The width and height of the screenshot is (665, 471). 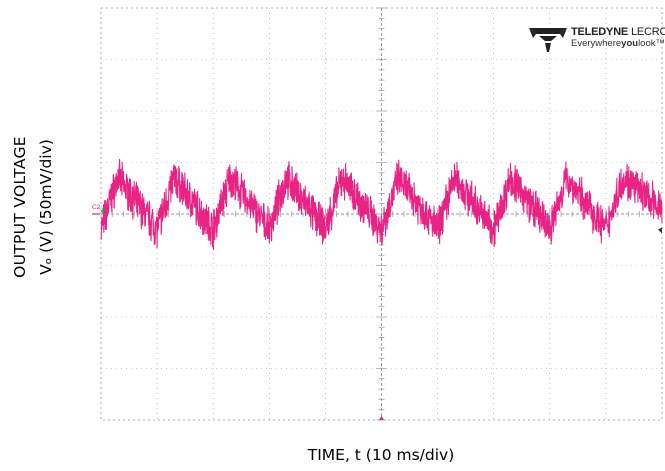 What do you see at coordinates (46, 207) in the screenshot?
I see `y-axis-scale-label: Vₒ (V) (50mV/div)` at bounding box center [46, 207].